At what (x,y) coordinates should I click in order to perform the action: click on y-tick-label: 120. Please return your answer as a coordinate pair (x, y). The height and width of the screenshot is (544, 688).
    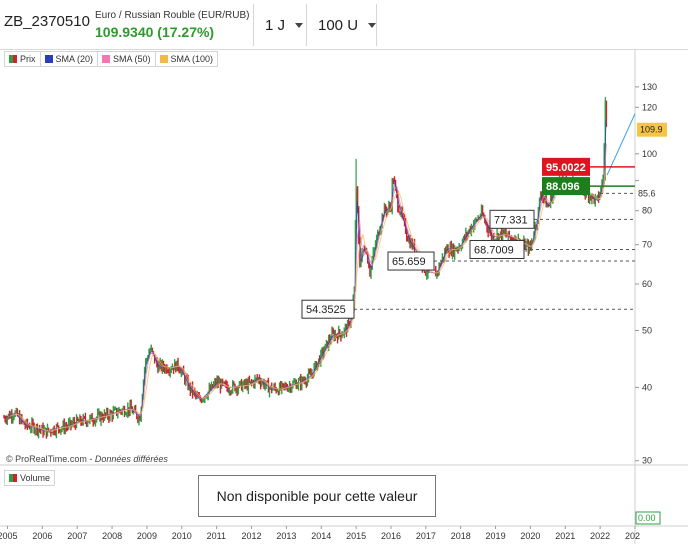
    Looking at the image, I should click on (649, 107).